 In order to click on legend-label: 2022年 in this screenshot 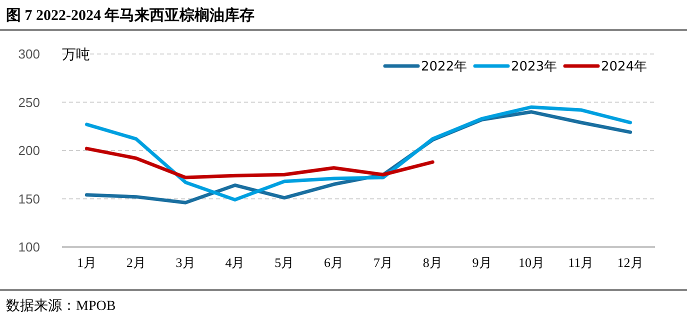, I will do `click(444, 67)`.